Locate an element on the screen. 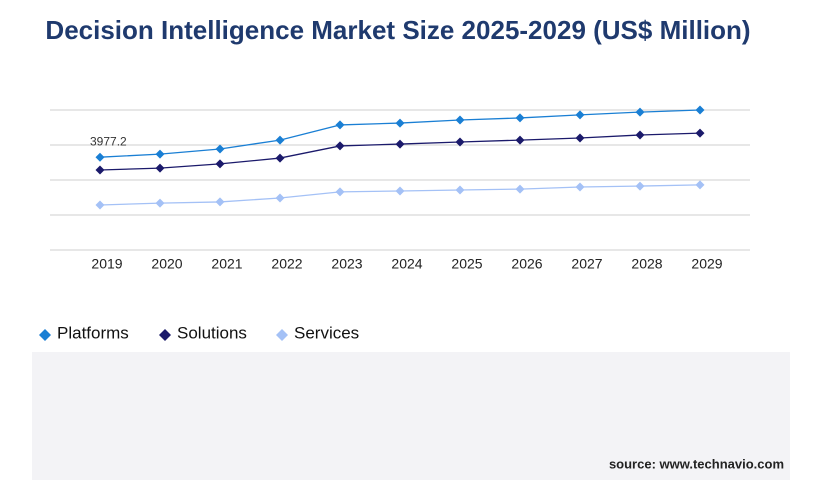  x-tick-label: 2025 is located at coordinates (466, 264).